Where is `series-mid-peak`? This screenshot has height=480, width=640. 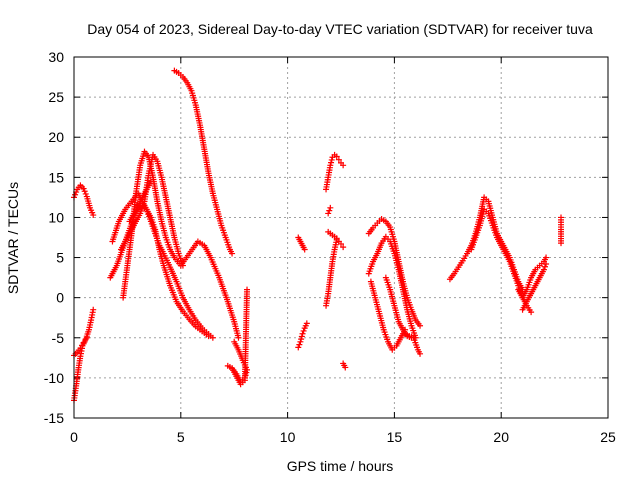
series-mid-peak is located at coordinates (335, 172).